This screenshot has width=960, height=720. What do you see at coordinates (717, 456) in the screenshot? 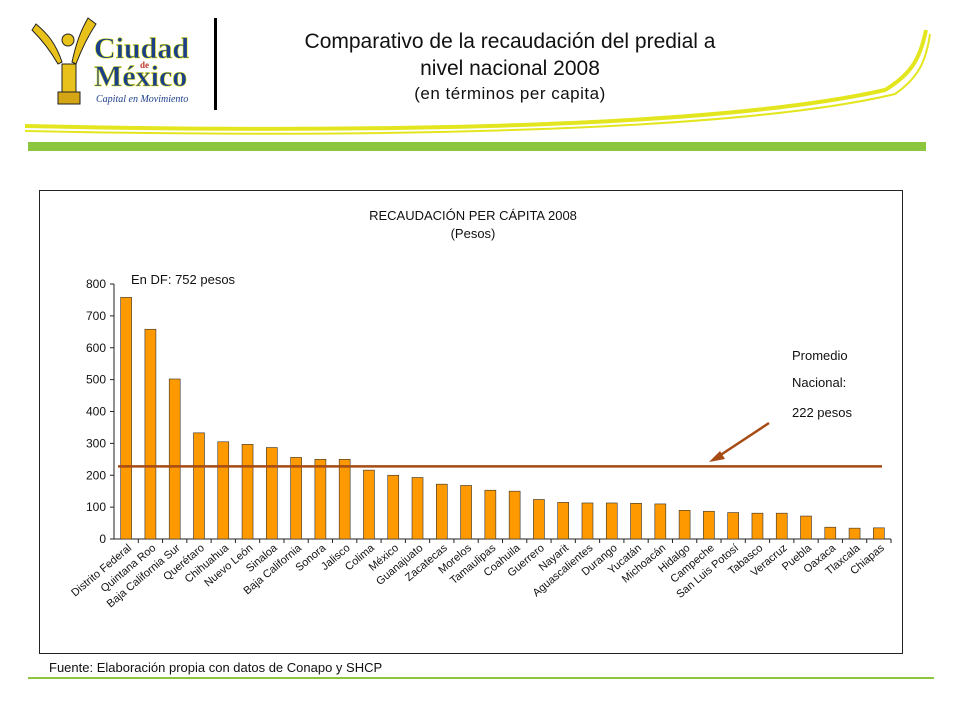
I see `average-arrow-head` at bounding box center [717, 456].